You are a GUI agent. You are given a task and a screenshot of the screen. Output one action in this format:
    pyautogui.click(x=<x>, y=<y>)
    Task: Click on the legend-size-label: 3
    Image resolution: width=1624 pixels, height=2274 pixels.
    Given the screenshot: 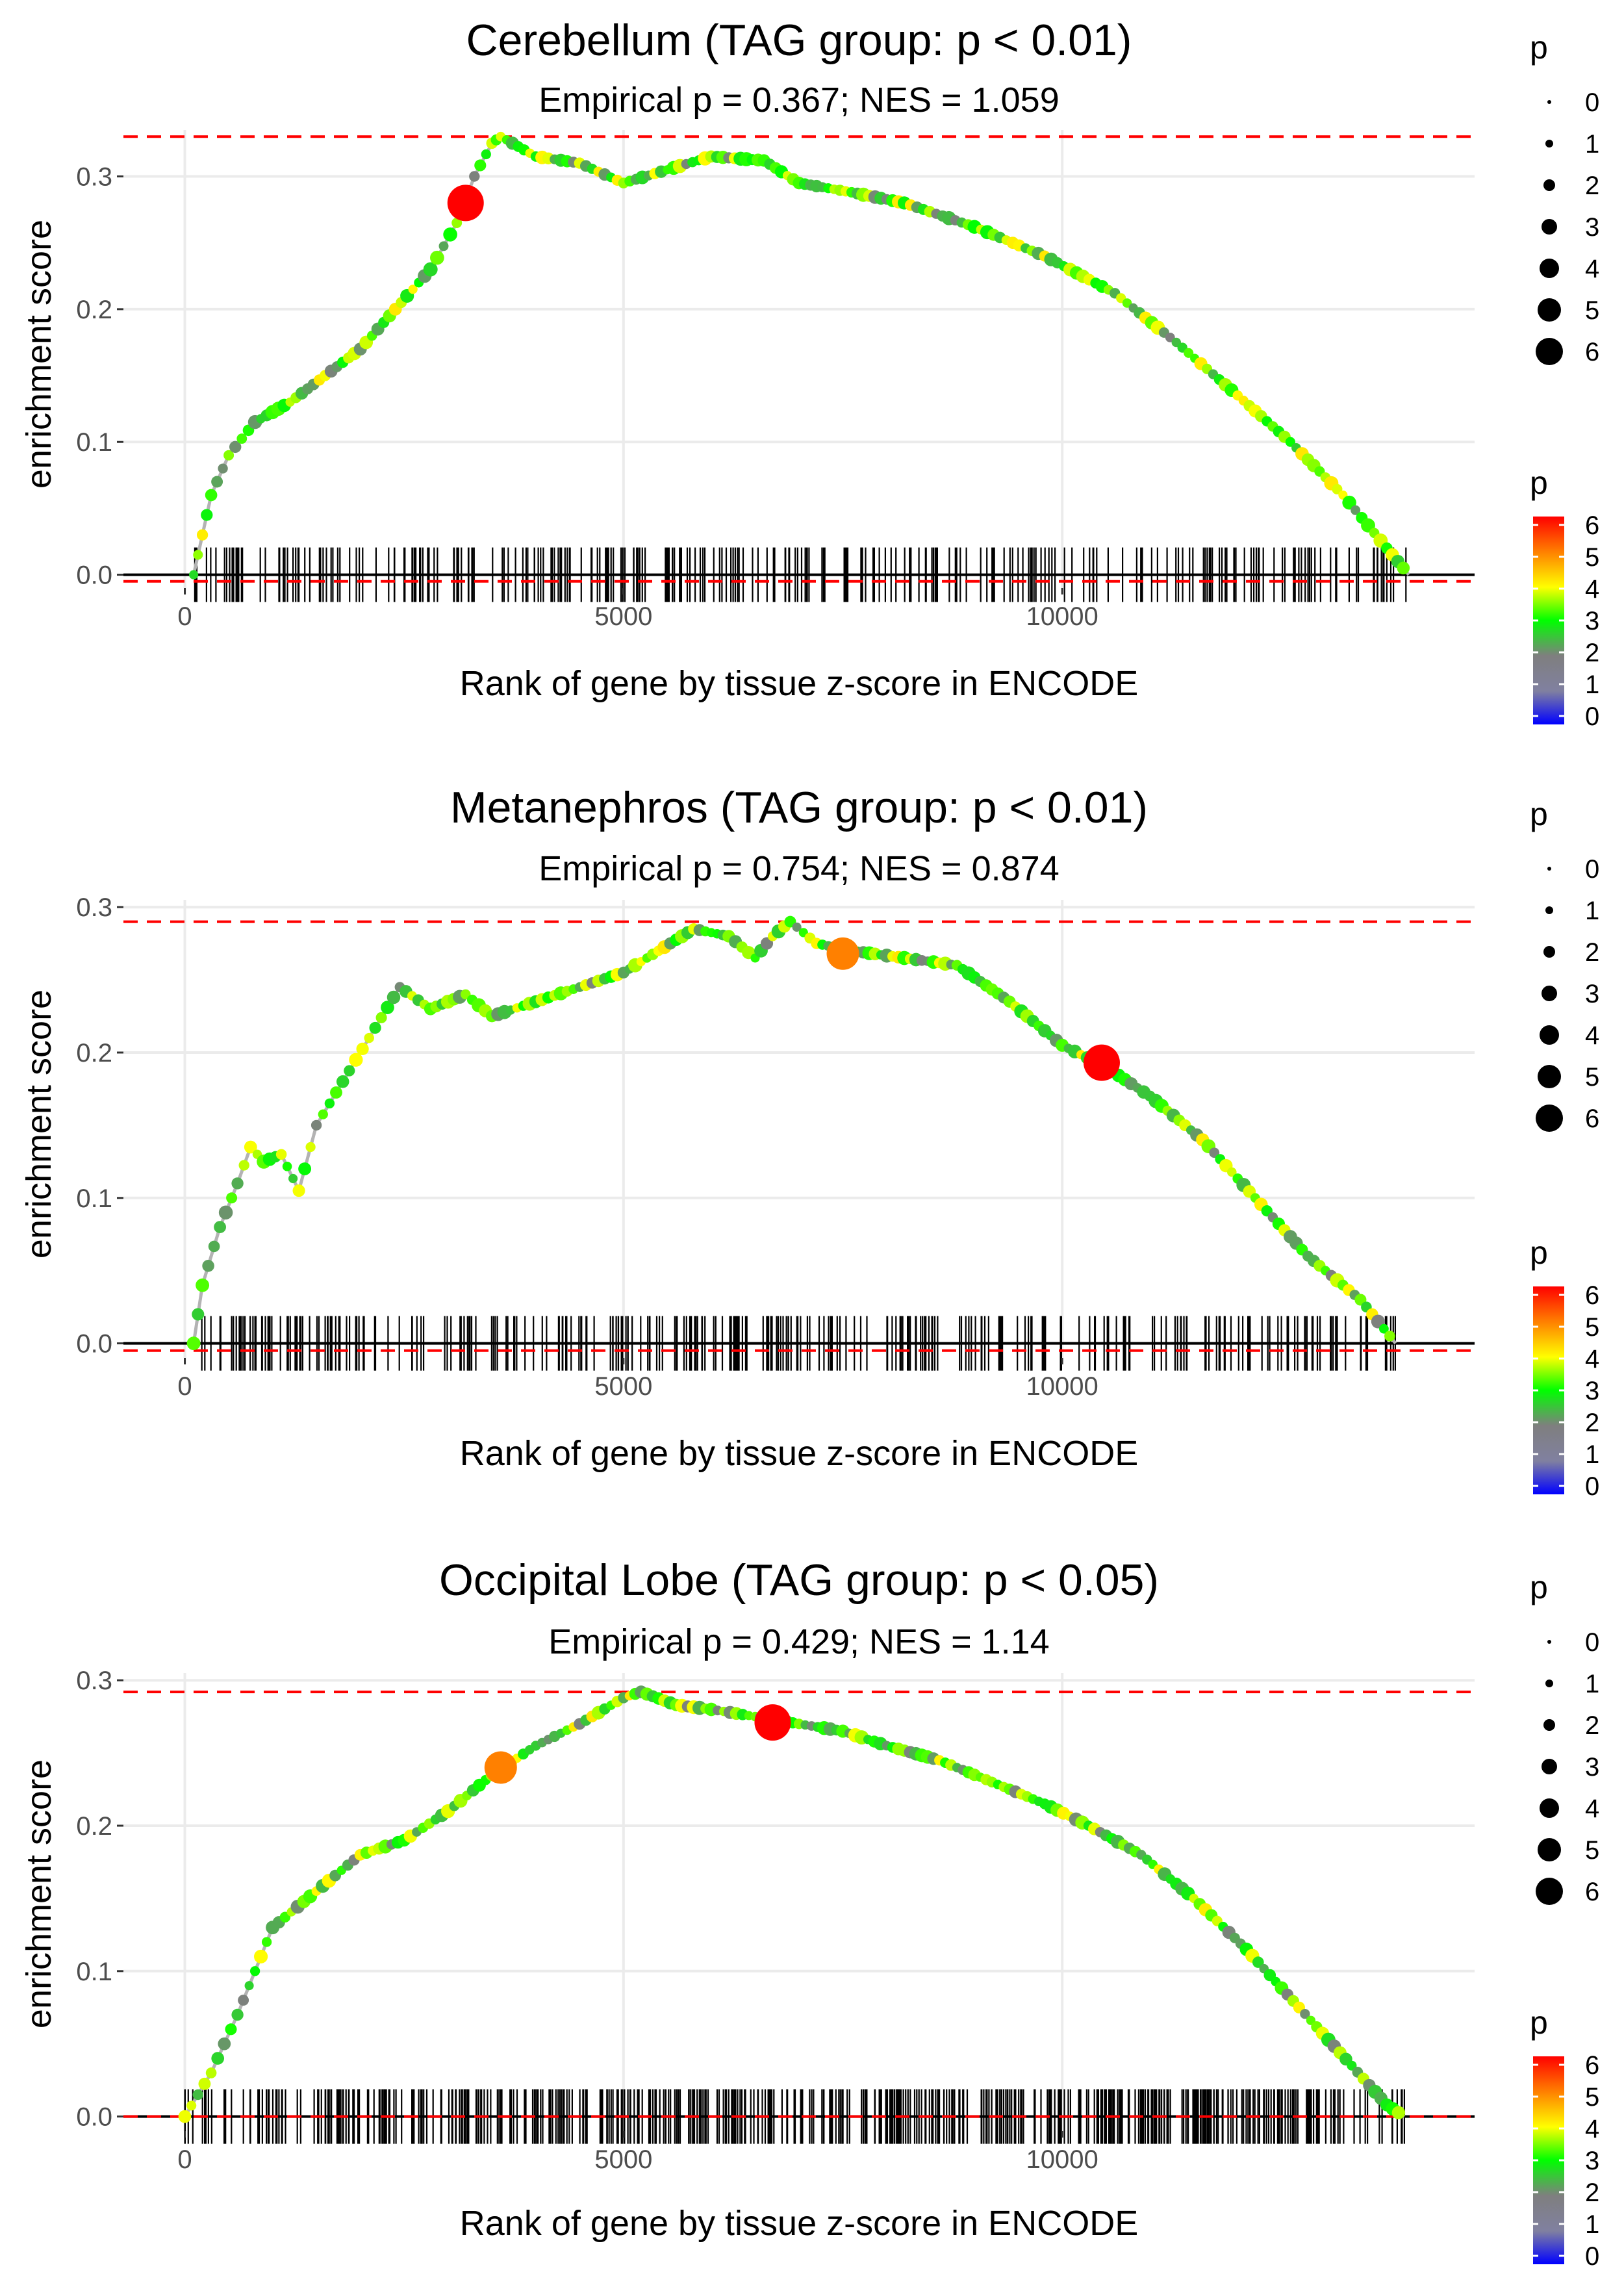 What is the action you would take?
    pyautogui.click(x=1592, y=1767)
    